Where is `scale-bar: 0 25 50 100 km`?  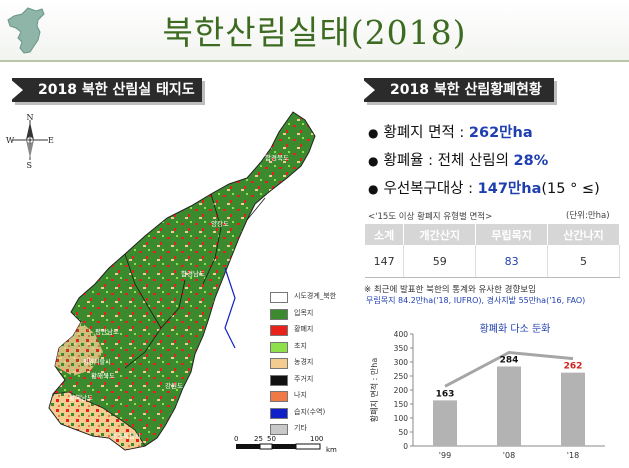
scale-bar: 0 25 50 100 km is located at coordinates (285, 444).